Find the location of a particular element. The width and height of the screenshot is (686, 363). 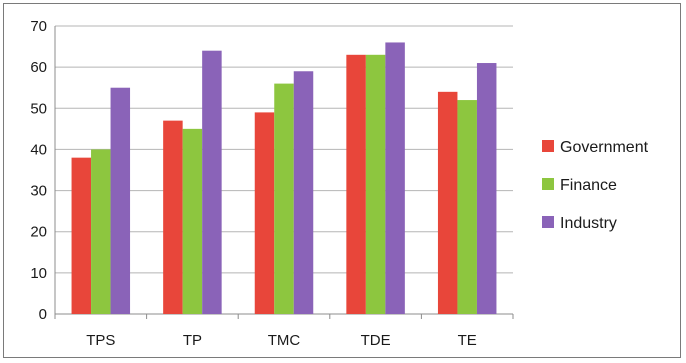

x-axis-categories: TPS TP TMC TDE TE is located at coordinates (281, 340).